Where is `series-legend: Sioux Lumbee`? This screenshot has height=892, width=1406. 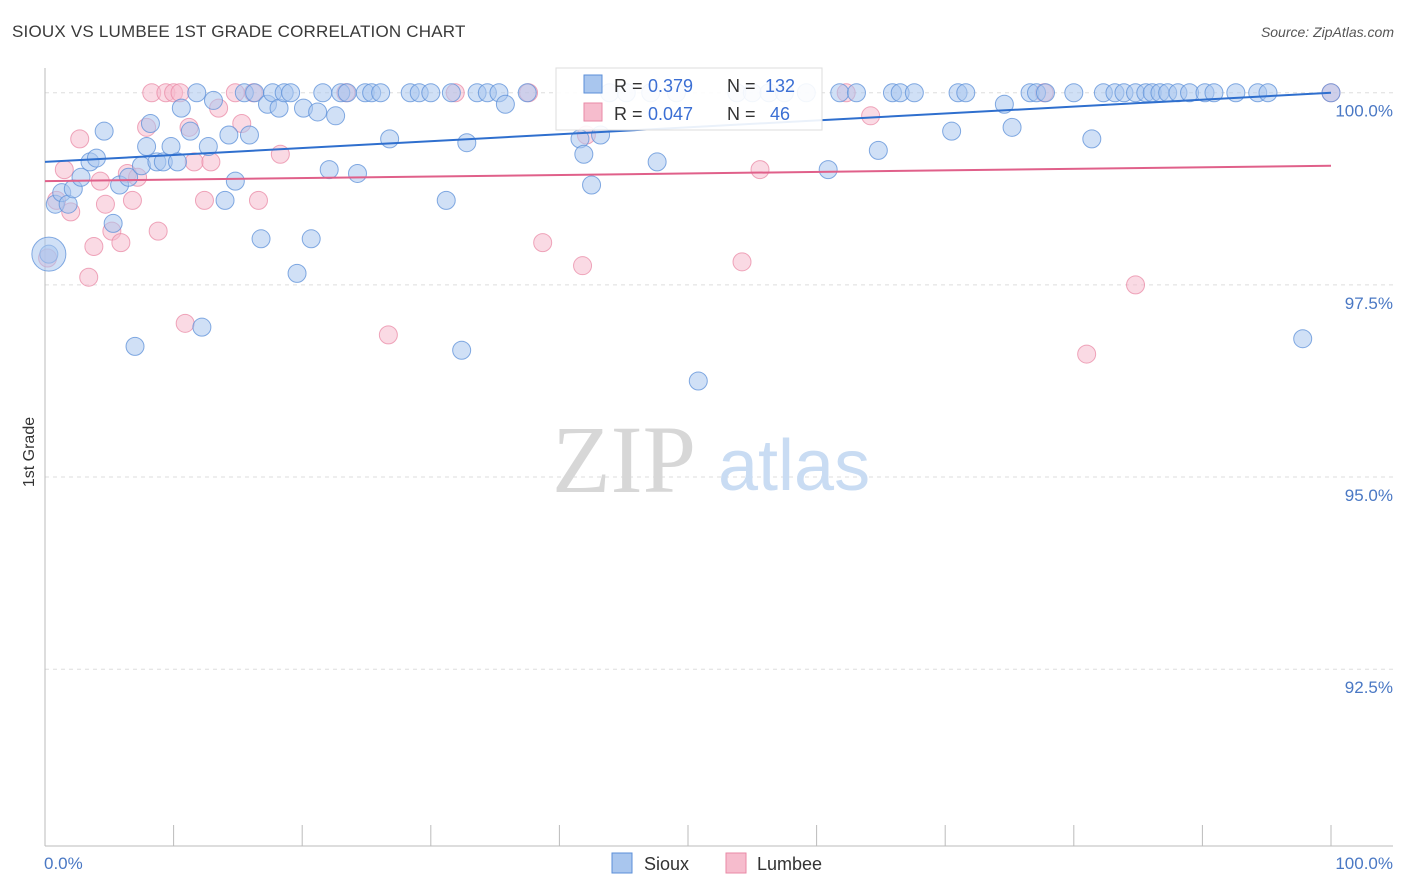
series-legend: Sioux Lumbee is located at coordinates (716, 863).